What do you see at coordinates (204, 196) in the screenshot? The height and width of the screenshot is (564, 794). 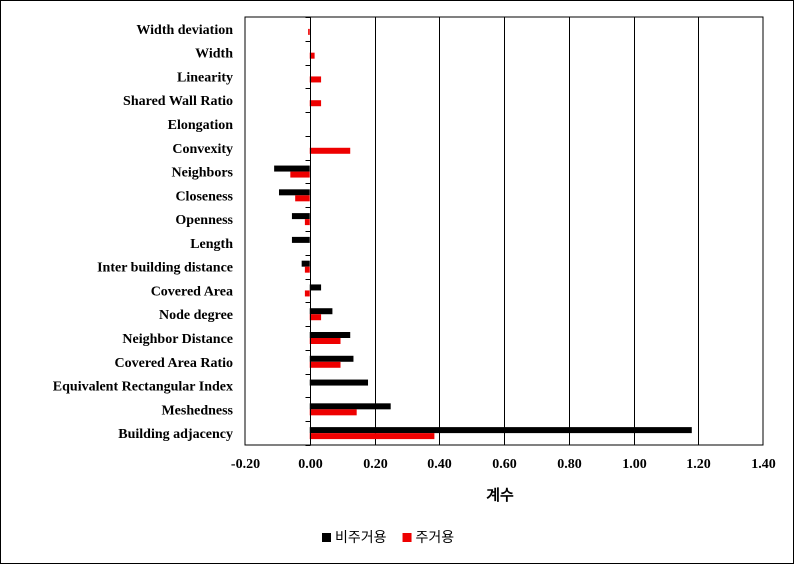 I see `category-label: Closeness` at bounding box center [204, 196].